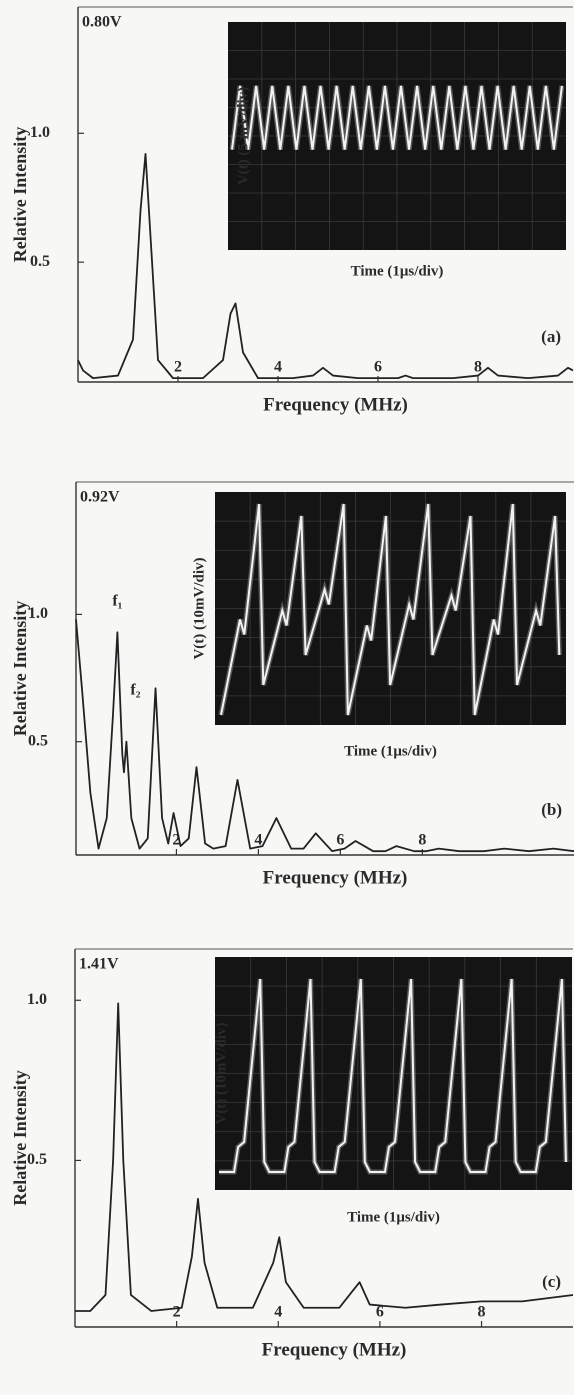 This screenshot has height=1395, width=574. What do you see at coordinates (135, 689) in the screenshot?
I see `peak-annotation: f₂` at bounding box center [135, 689].